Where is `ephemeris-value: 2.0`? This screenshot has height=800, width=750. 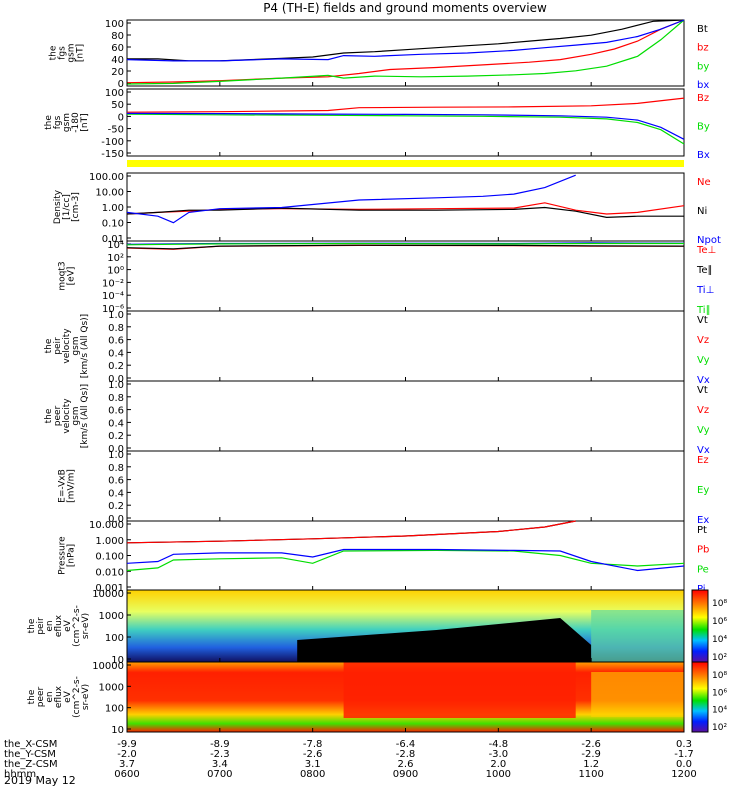 ephemeris-value: 2.0 is located at coordinates (498, 764).